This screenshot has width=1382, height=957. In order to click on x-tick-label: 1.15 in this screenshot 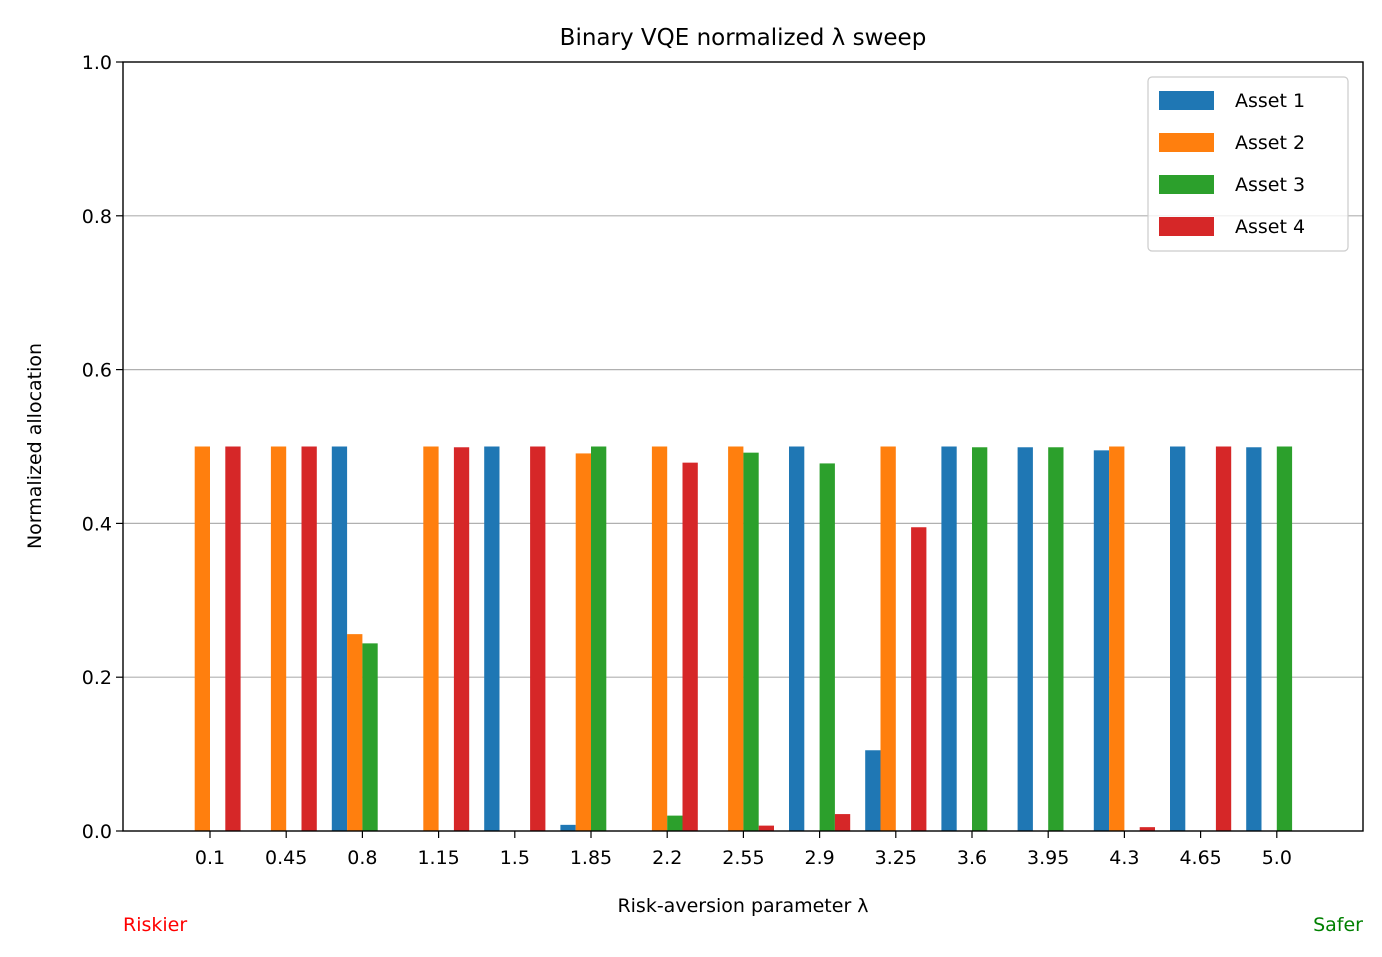, I will do `click(438, 858)`.